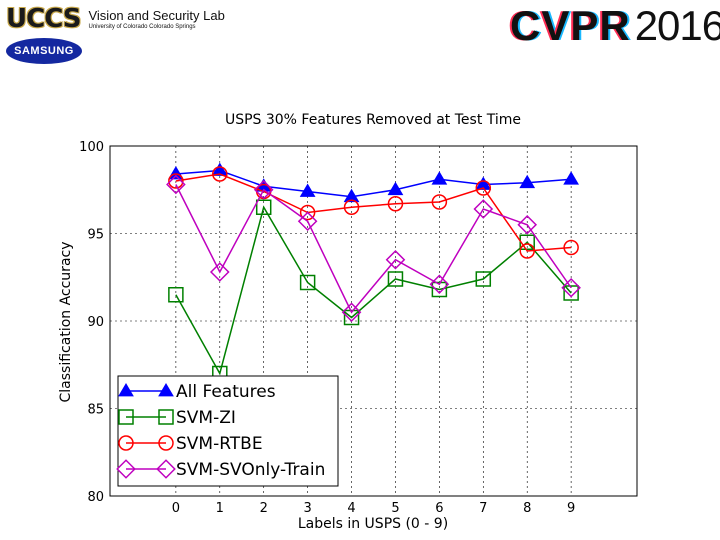 This screenshot has height=540, width=720. I want to click on legend-entry: SVM-SVOnly-Train, so click(220, 469).